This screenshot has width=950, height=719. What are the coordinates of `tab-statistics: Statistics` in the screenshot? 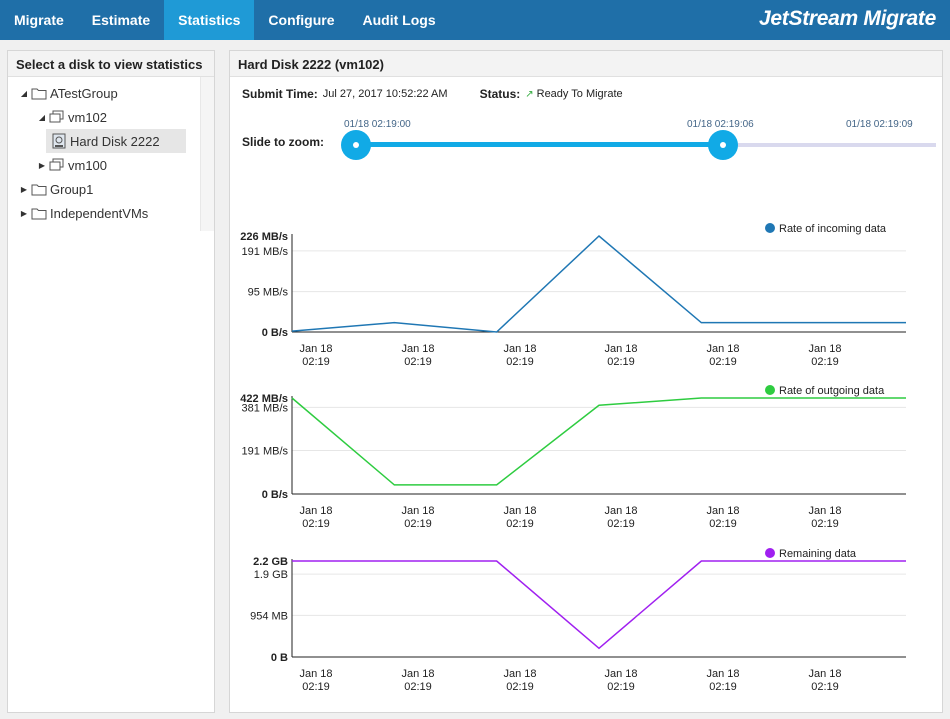 It's located at (209, 20).